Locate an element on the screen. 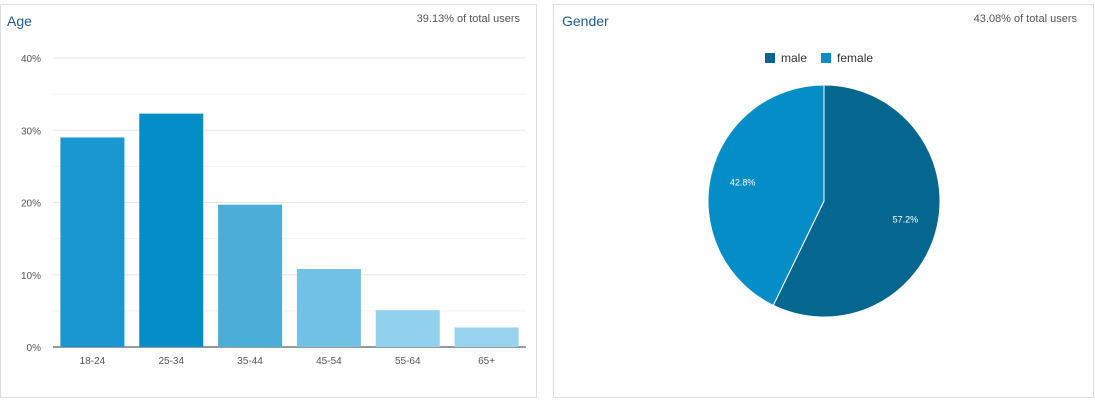 This screenshot has height=402, width=1095. gender-card-subtitle: 43.08% of total users is located at coordinates (1025, 19).